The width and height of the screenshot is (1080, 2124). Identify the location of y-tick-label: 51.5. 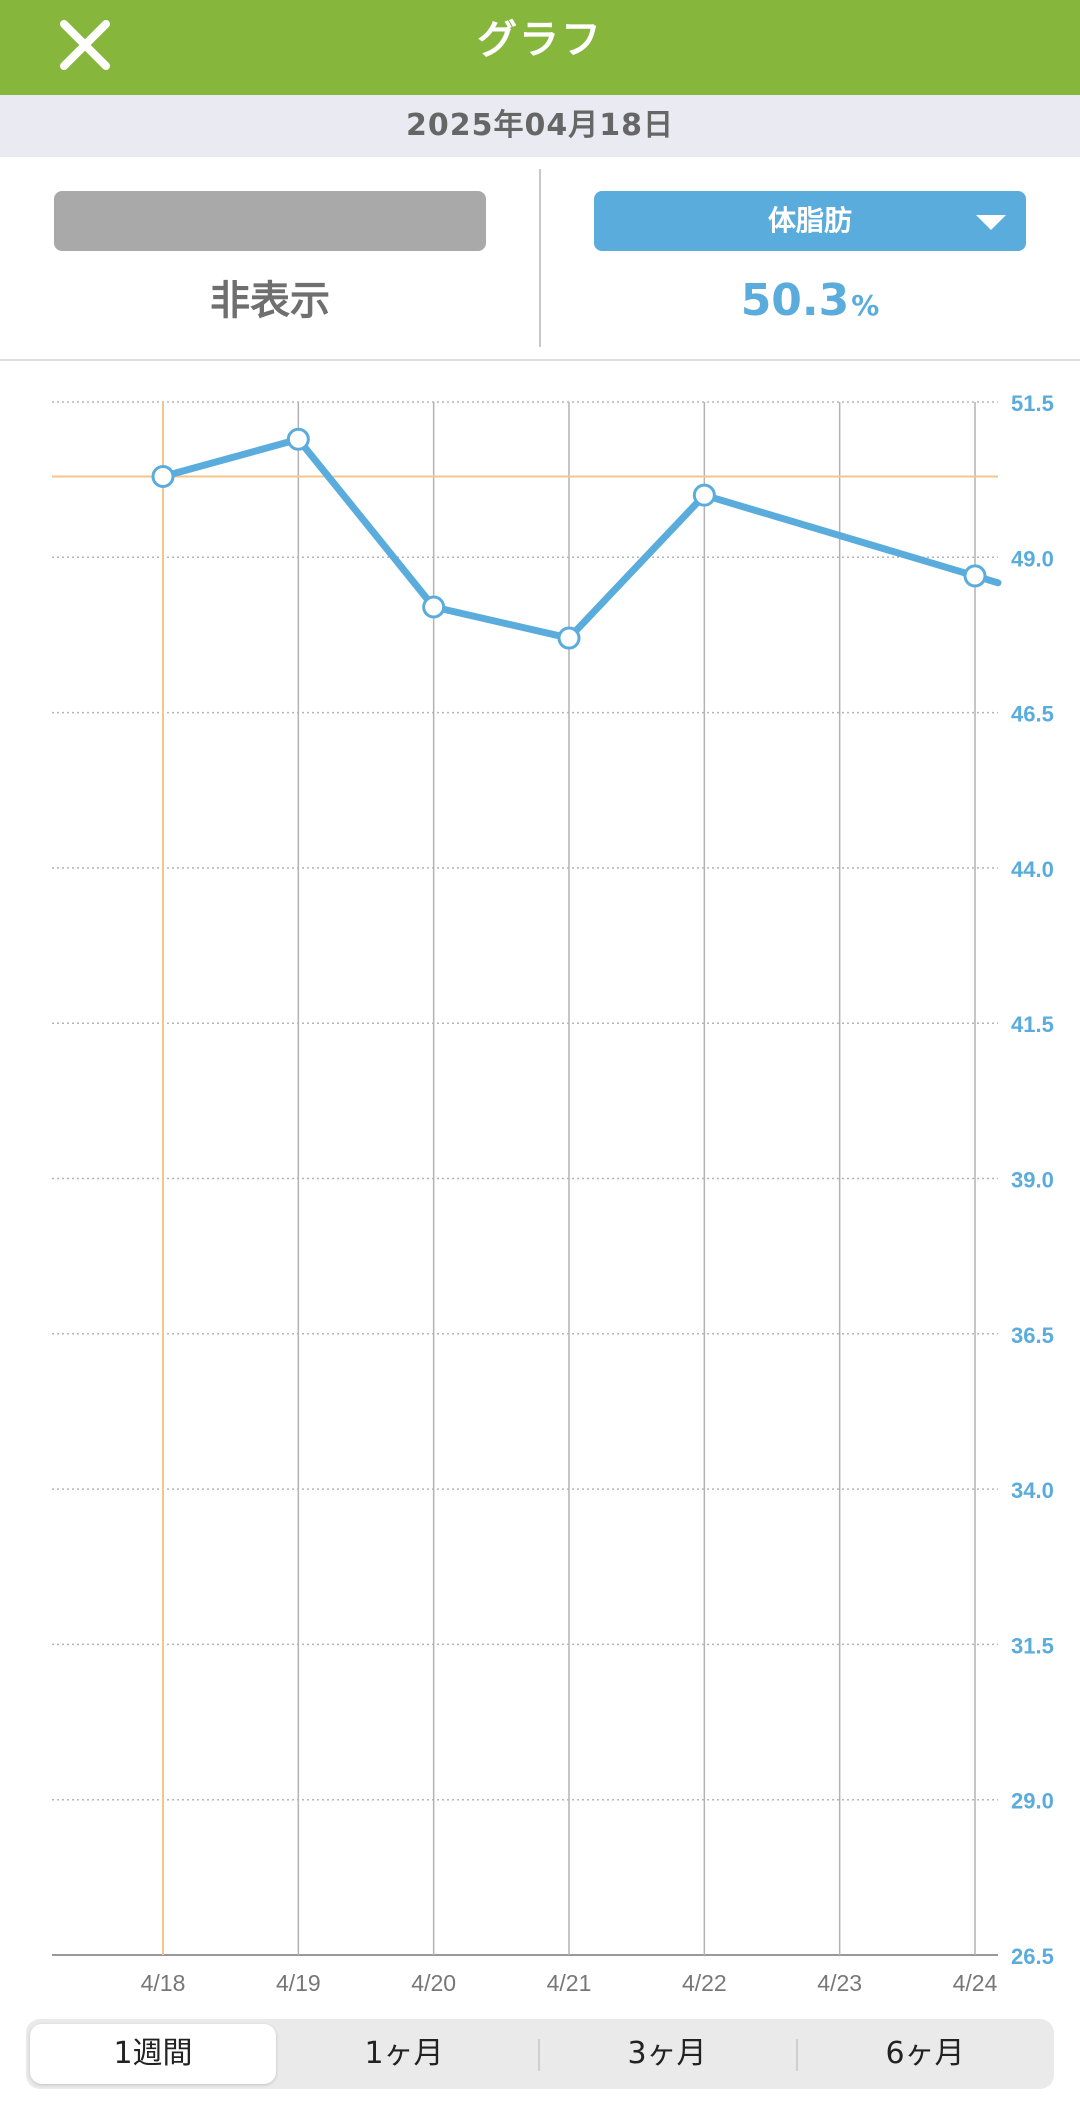
(1032, 403).